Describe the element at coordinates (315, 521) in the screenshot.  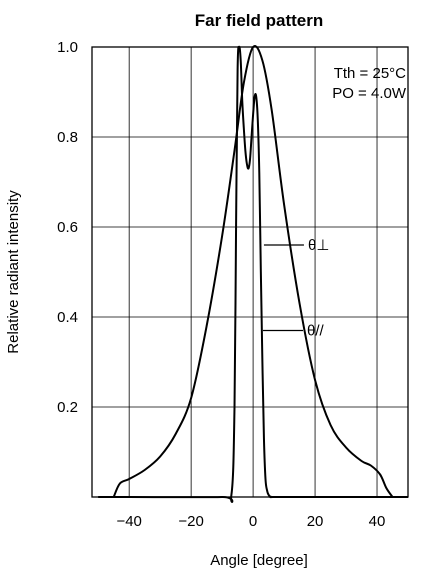
I see `x-tick-label: 20` at that location.